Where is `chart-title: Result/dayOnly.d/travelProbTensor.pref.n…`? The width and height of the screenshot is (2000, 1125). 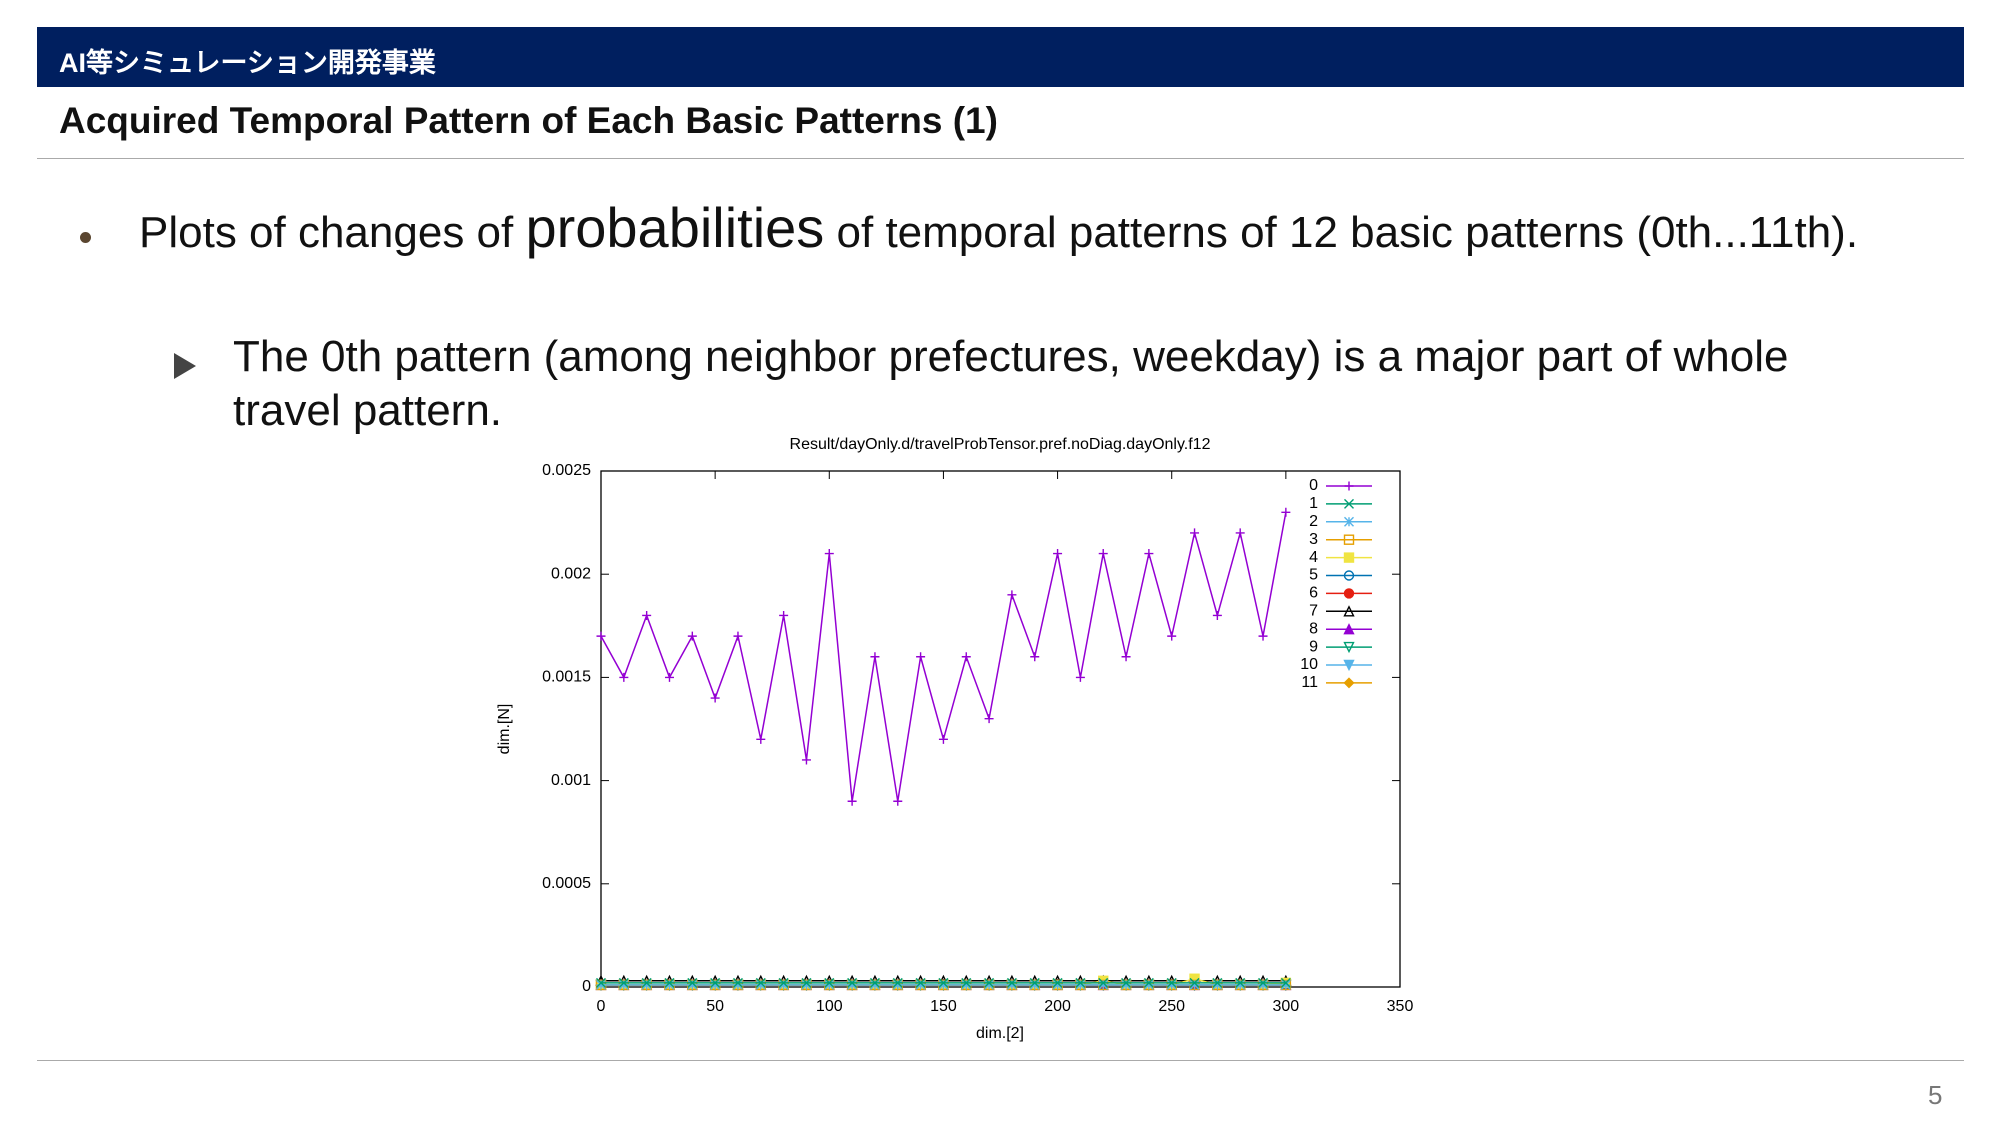 chart-title: Result/dayOnly.d/travelProbTensor.pref.n… is located at coordinates (1000, 444).